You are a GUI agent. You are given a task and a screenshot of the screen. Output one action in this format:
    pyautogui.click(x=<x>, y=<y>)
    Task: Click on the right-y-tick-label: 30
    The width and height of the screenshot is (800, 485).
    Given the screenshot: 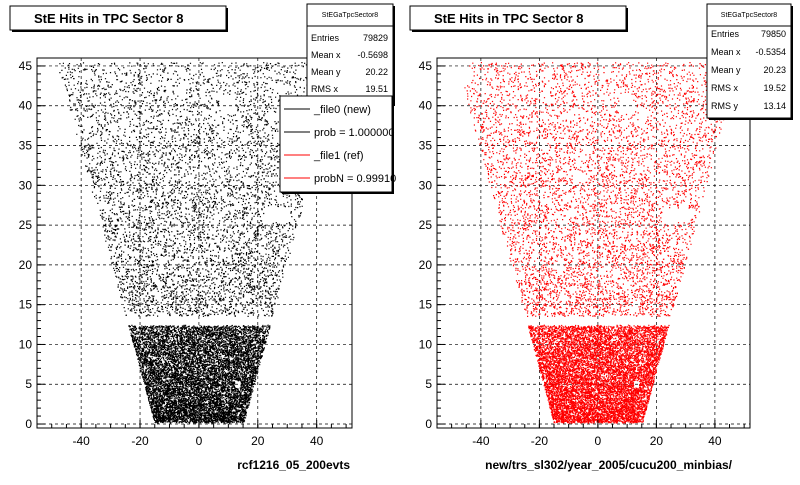 What is the action you would take?
    pyautogui.click(x=426, y=185)
    